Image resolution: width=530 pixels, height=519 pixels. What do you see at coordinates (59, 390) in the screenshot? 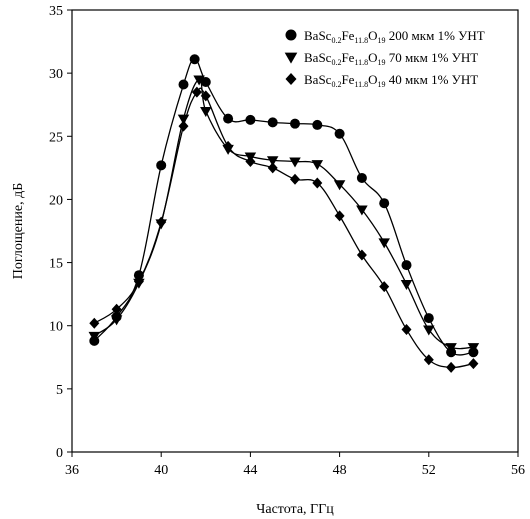
I see `y-tick-label: 5` at bounding box center [59, 390].